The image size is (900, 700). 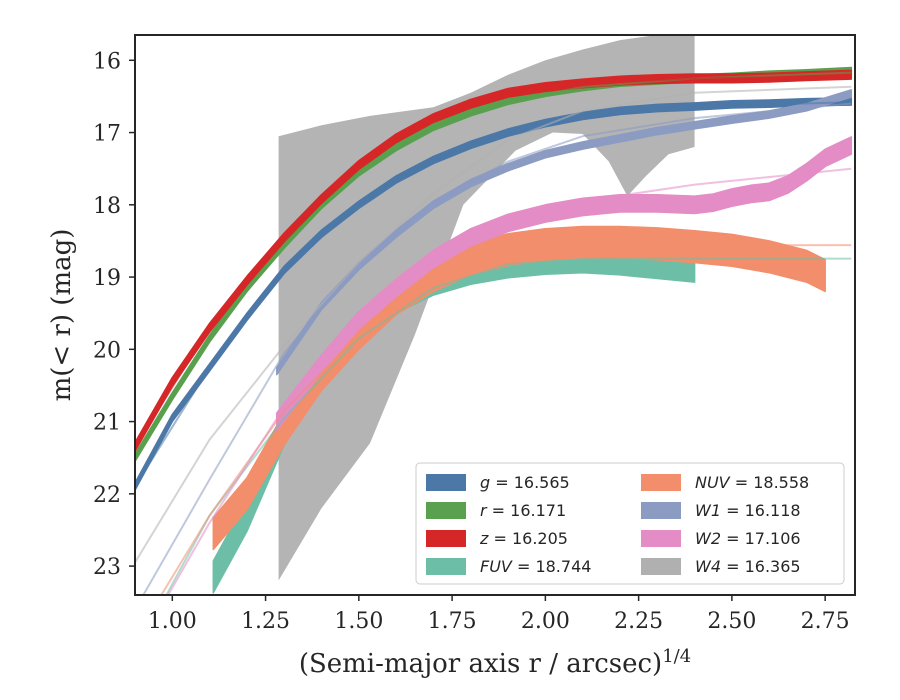 I want to click on legend-swatch-g, so click(x=446, y=482).